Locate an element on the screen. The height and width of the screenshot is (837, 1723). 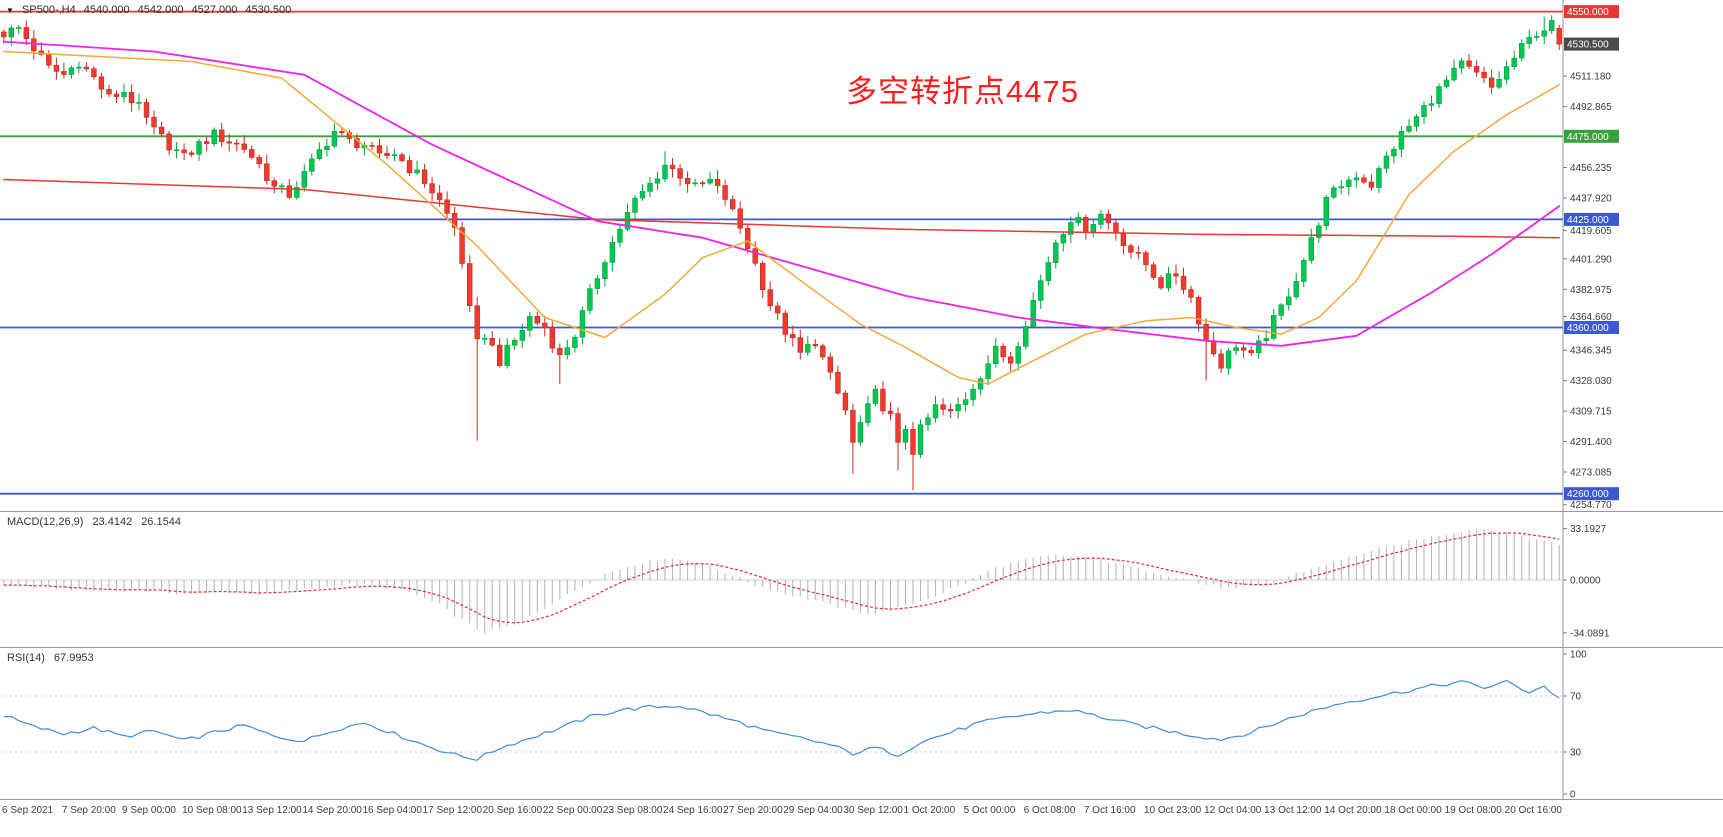
rsi-line is located at coordinates (781, 720).